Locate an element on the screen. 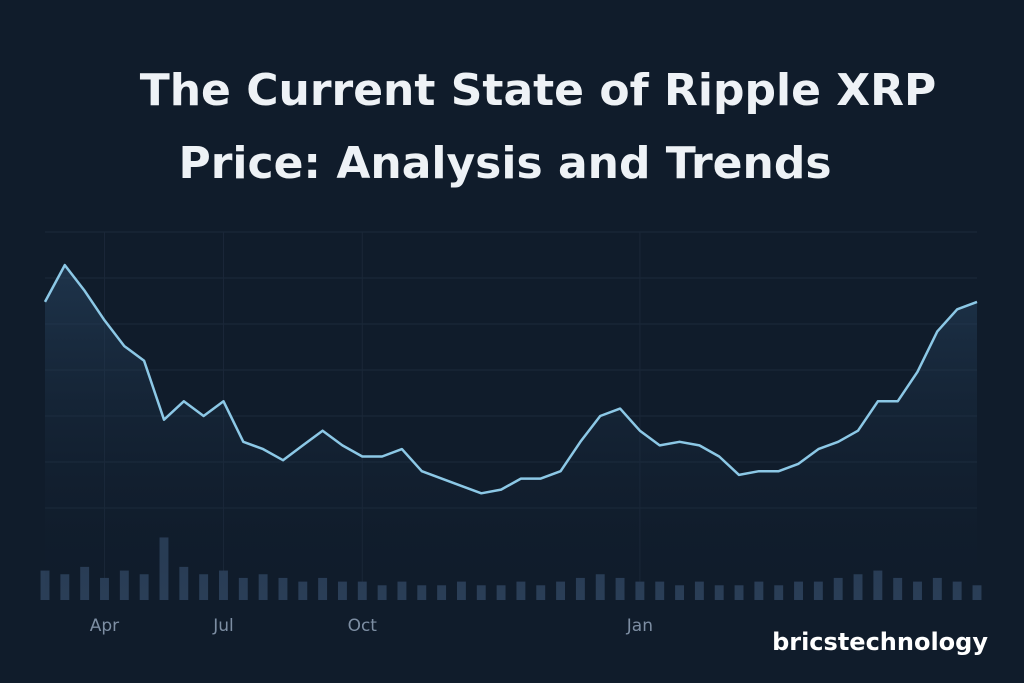  brand: bricstechnology is located at coordinates (880, 642).